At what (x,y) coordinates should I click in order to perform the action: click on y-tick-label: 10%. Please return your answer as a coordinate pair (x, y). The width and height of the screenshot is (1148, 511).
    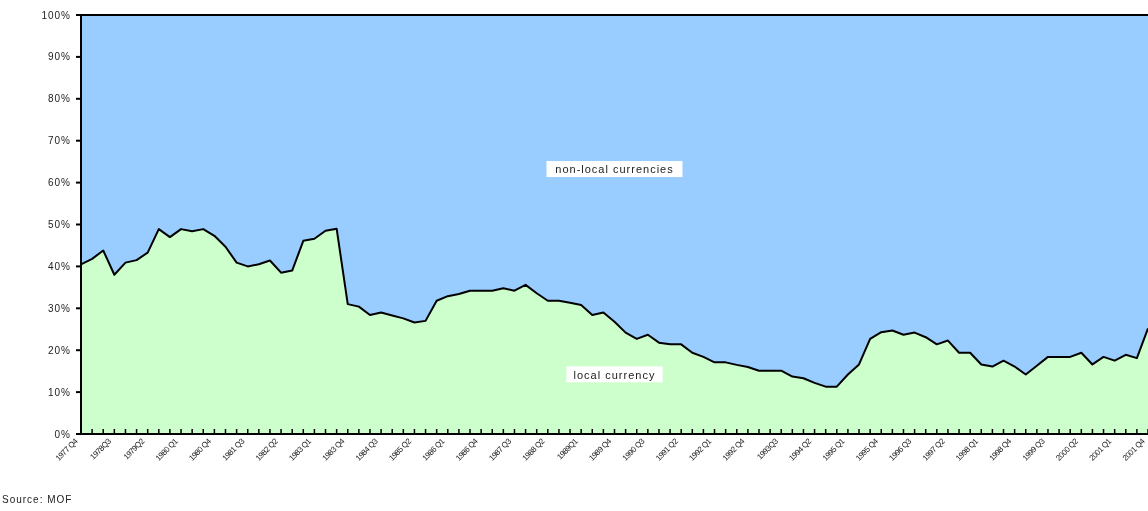
    Looking at the image, I should click on (59, 392).